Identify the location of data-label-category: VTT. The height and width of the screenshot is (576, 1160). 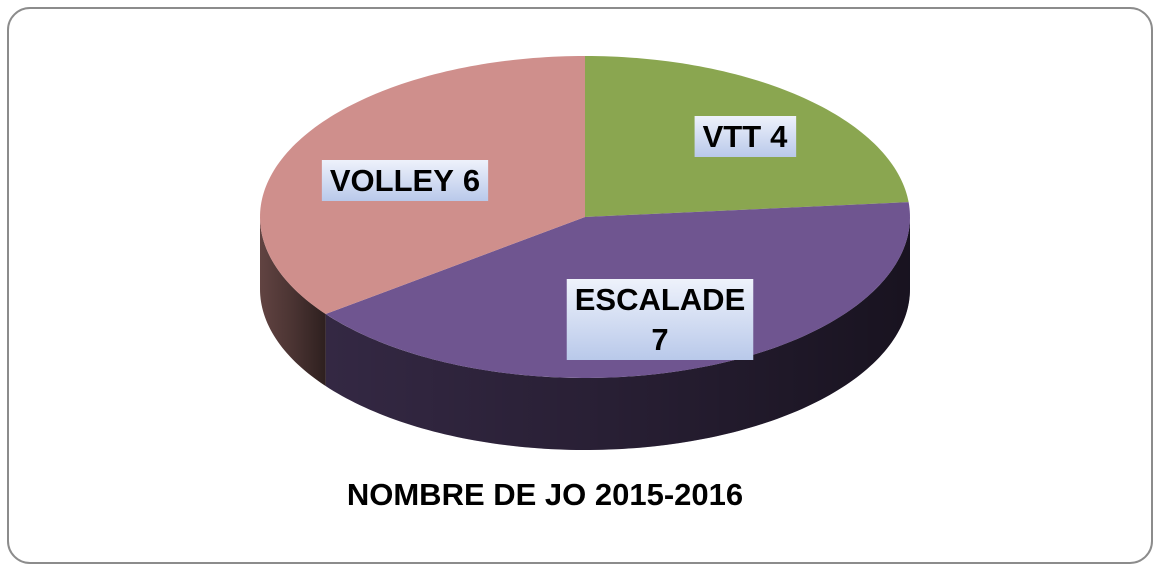
(732, 136).